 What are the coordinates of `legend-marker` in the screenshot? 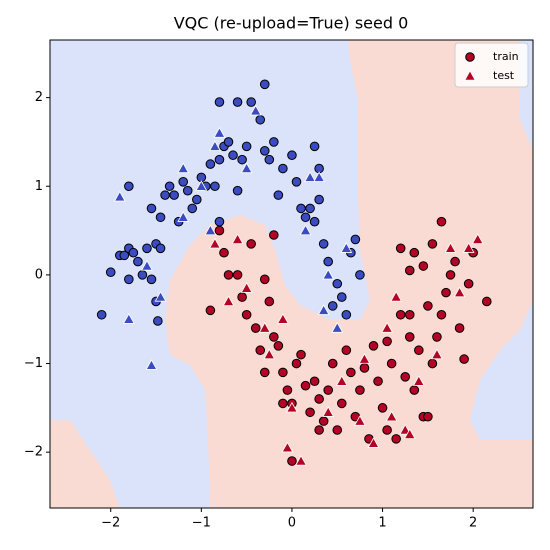 It's located at (470, 75).